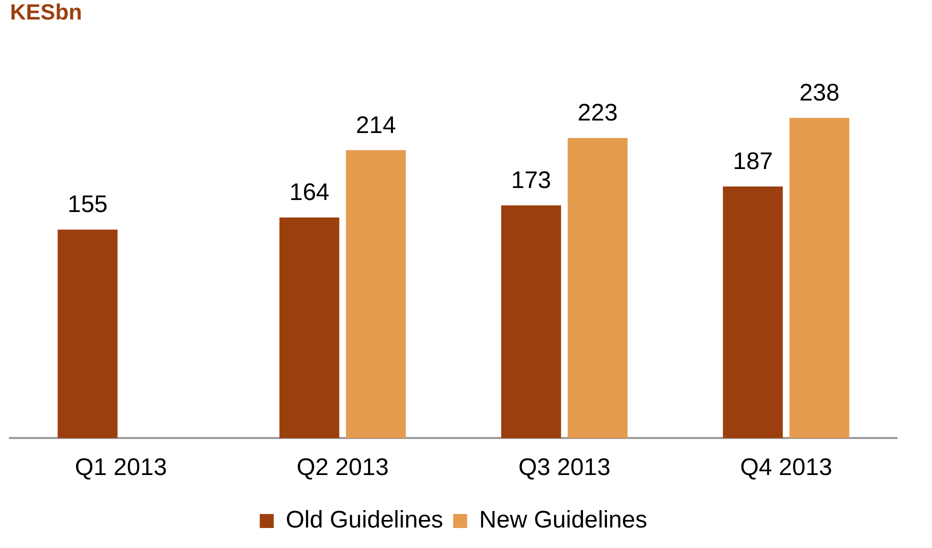  Describe the element at coordinates (46, 12) in the screenshot. I see `chart-title: KESbn` at that location.